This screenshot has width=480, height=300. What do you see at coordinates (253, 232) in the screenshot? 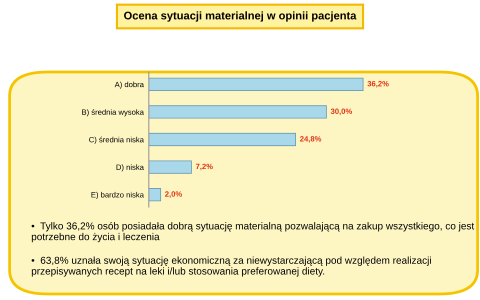
I see `text: • Tylko 36,2% osób posiadała dobrą sytuację materialną pozwalającą na zakup wszystkiego, co jest potrzebne do życia i leczenia` at bounding box center [253, 232].